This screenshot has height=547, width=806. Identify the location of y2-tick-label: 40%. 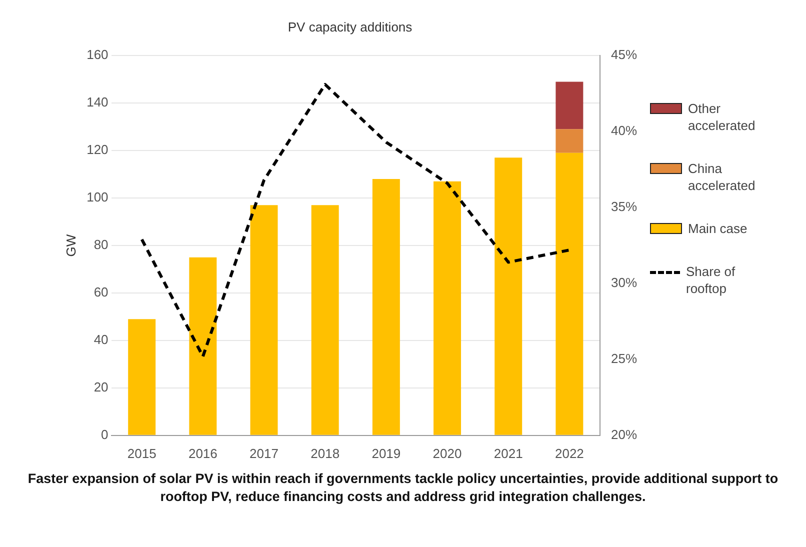
(624, 130).